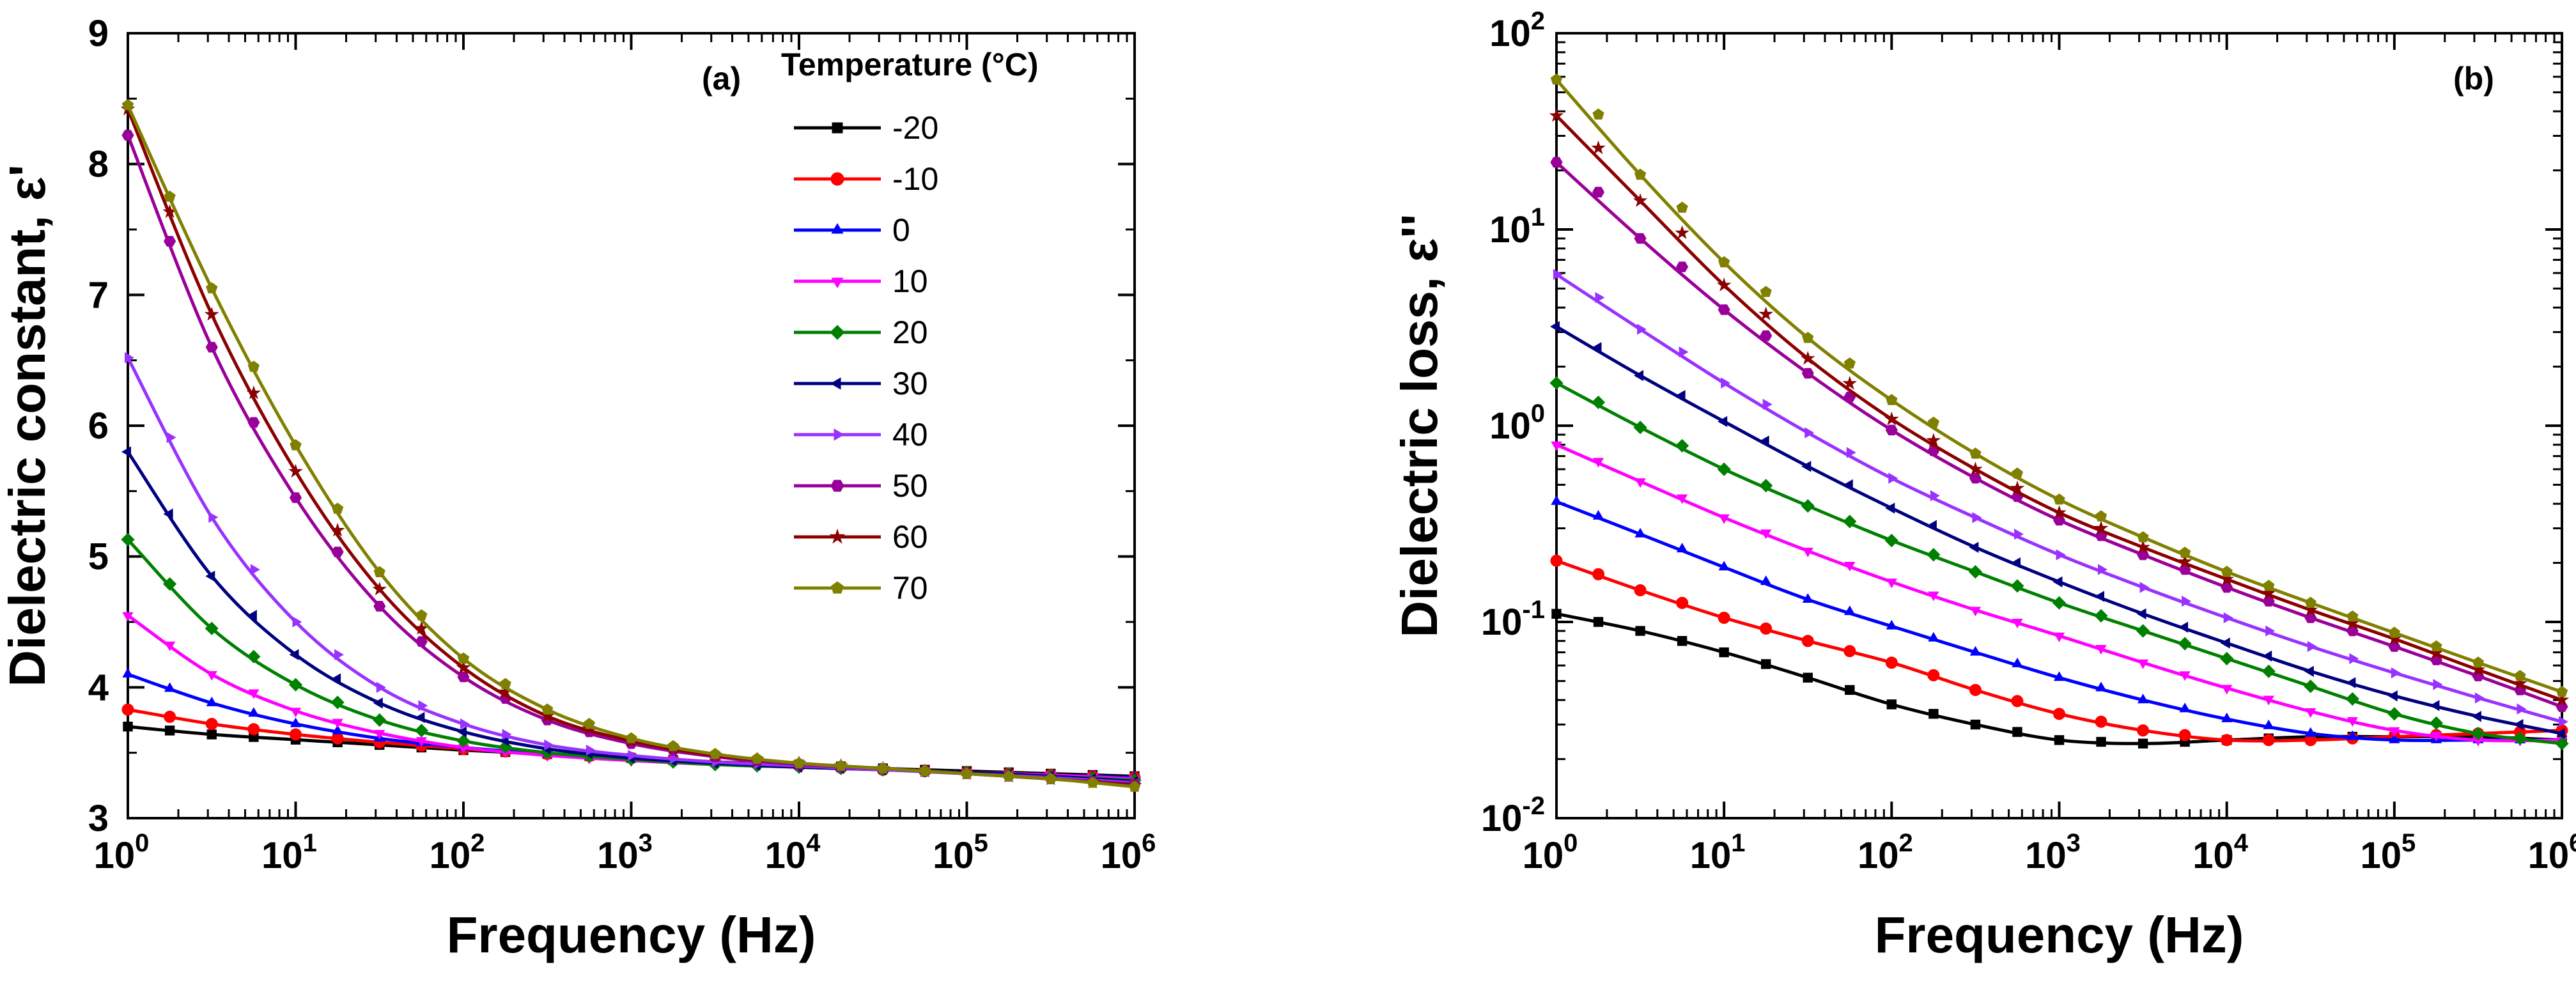 The height and width of the screenshot is (1008, 2576). What do you see at coordinates (1513, 816) in the screenshot?
I see `y-tick-label-b: 10-2` at bounding box center [1513, 816].